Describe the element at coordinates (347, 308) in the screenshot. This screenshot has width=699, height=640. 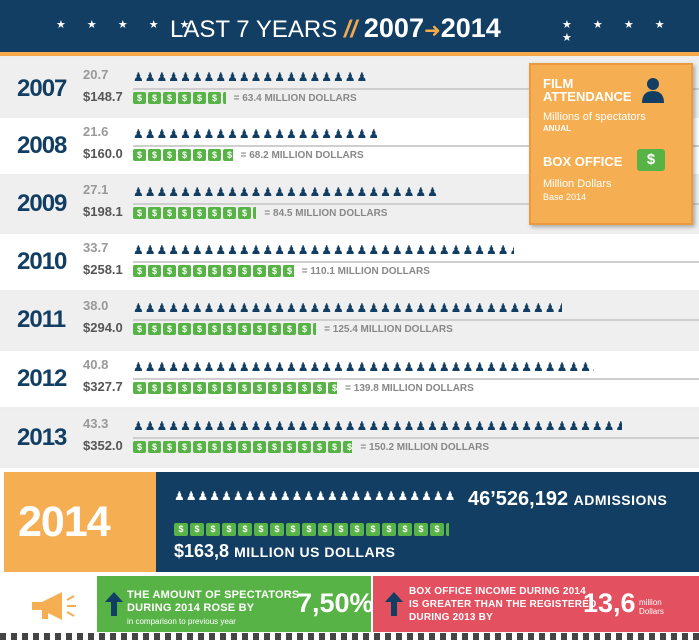
I see `attendance-bar: ♟♟♟♟♟♟♟♟♟♟♟♟♟♟♟♟♟♟♟♟♟♟♟♟♟♟♟♟♟♟♟♟♟♟♟♟♟♟` at that location.